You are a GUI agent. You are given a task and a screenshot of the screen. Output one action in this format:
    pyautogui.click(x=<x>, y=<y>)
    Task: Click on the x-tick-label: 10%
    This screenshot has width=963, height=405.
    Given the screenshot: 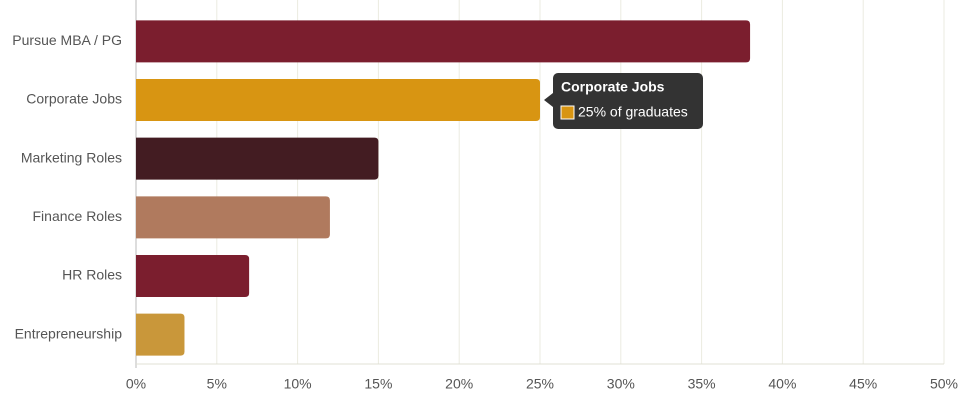 What is the action you would take?
    pyautogui.click(x=298, y=384)
    